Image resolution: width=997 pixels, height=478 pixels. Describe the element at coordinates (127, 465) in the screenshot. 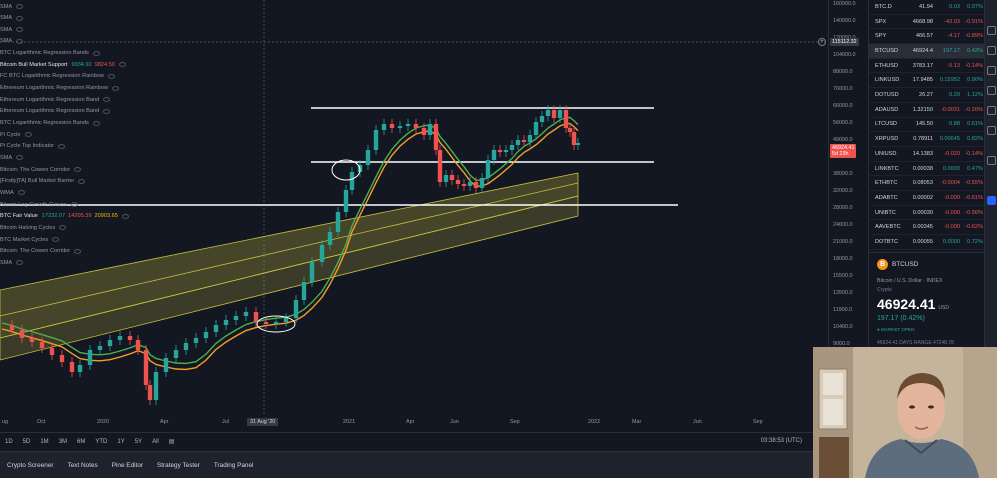

I see `tab-pine-editor: Pine Editor` at that location.